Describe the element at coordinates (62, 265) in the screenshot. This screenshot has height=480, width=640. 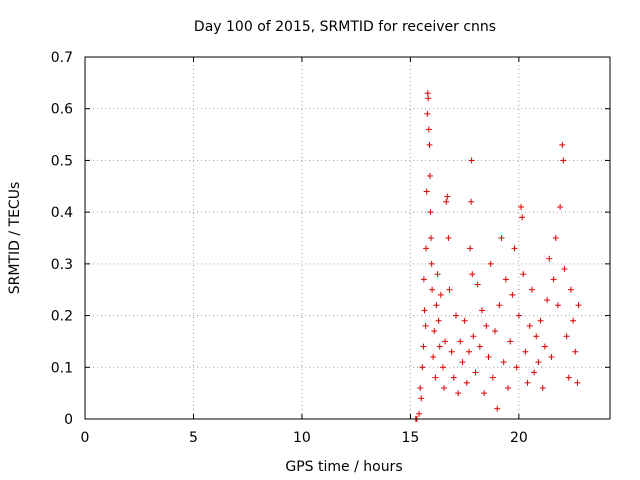
I see `y-tick-label: 0.3` at that location.